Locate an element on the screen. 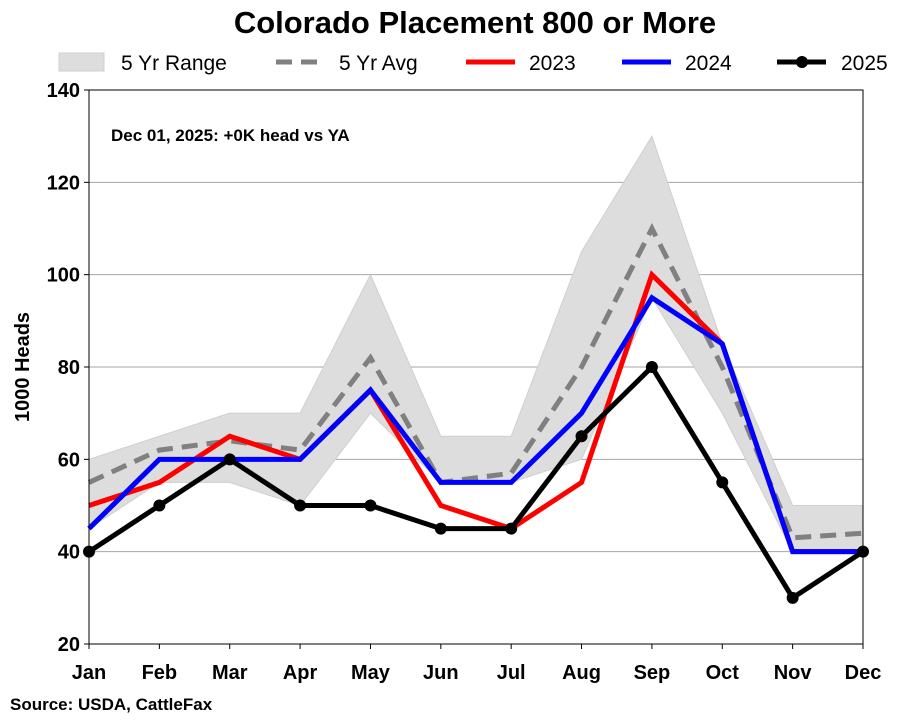 The height and width of the screenshot is (724, 909). point-2025-aug is located at coordinates (581, 436).